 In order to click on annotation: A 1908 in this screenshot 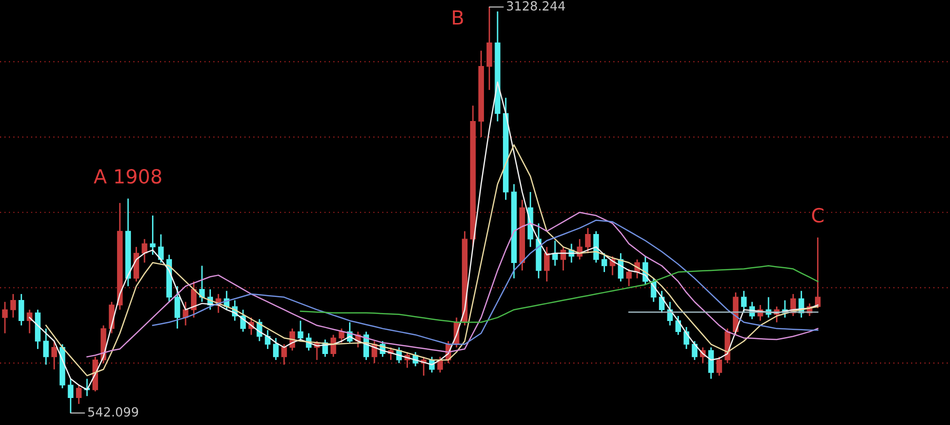, I will do `click(128, 176)`.